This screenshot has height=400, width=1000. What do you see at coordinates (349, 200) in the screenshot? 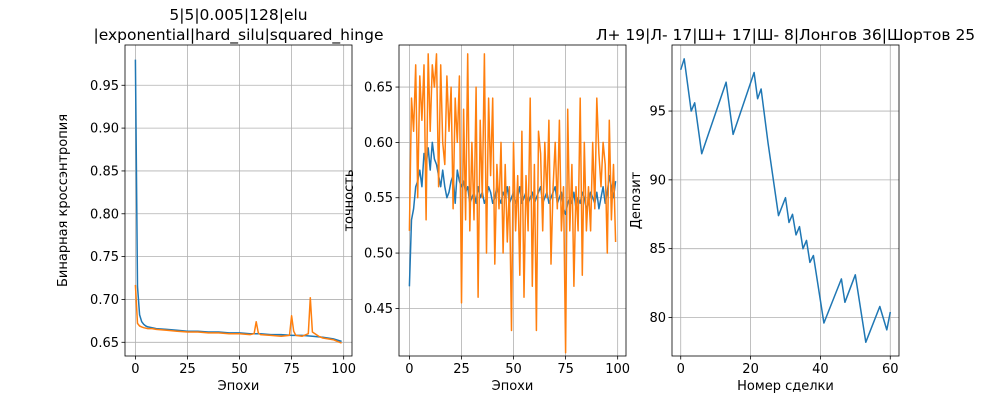
I see `y-axis-label: точность` at bounding box center [349, 200].